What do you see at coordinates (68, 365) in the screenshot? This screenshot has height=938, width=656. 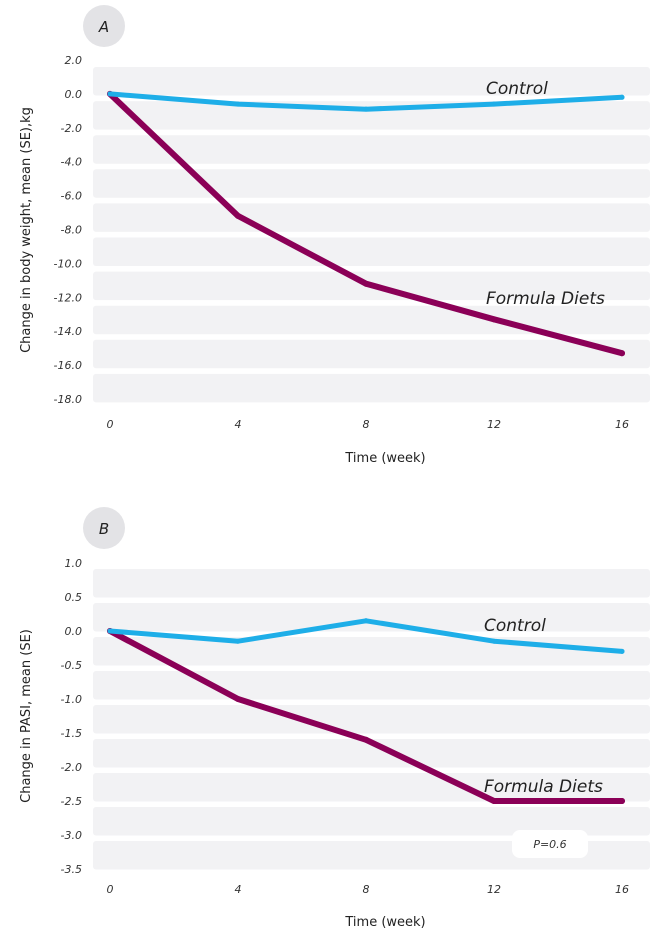 I see `y-tick-label: -16.0` at bounding box center [68, 365].